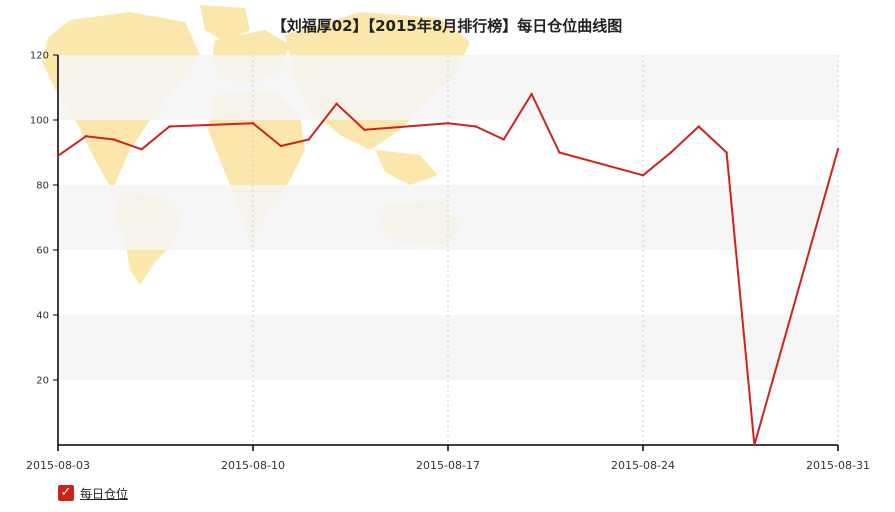  I want to click on map-africa, so click(256, 165).